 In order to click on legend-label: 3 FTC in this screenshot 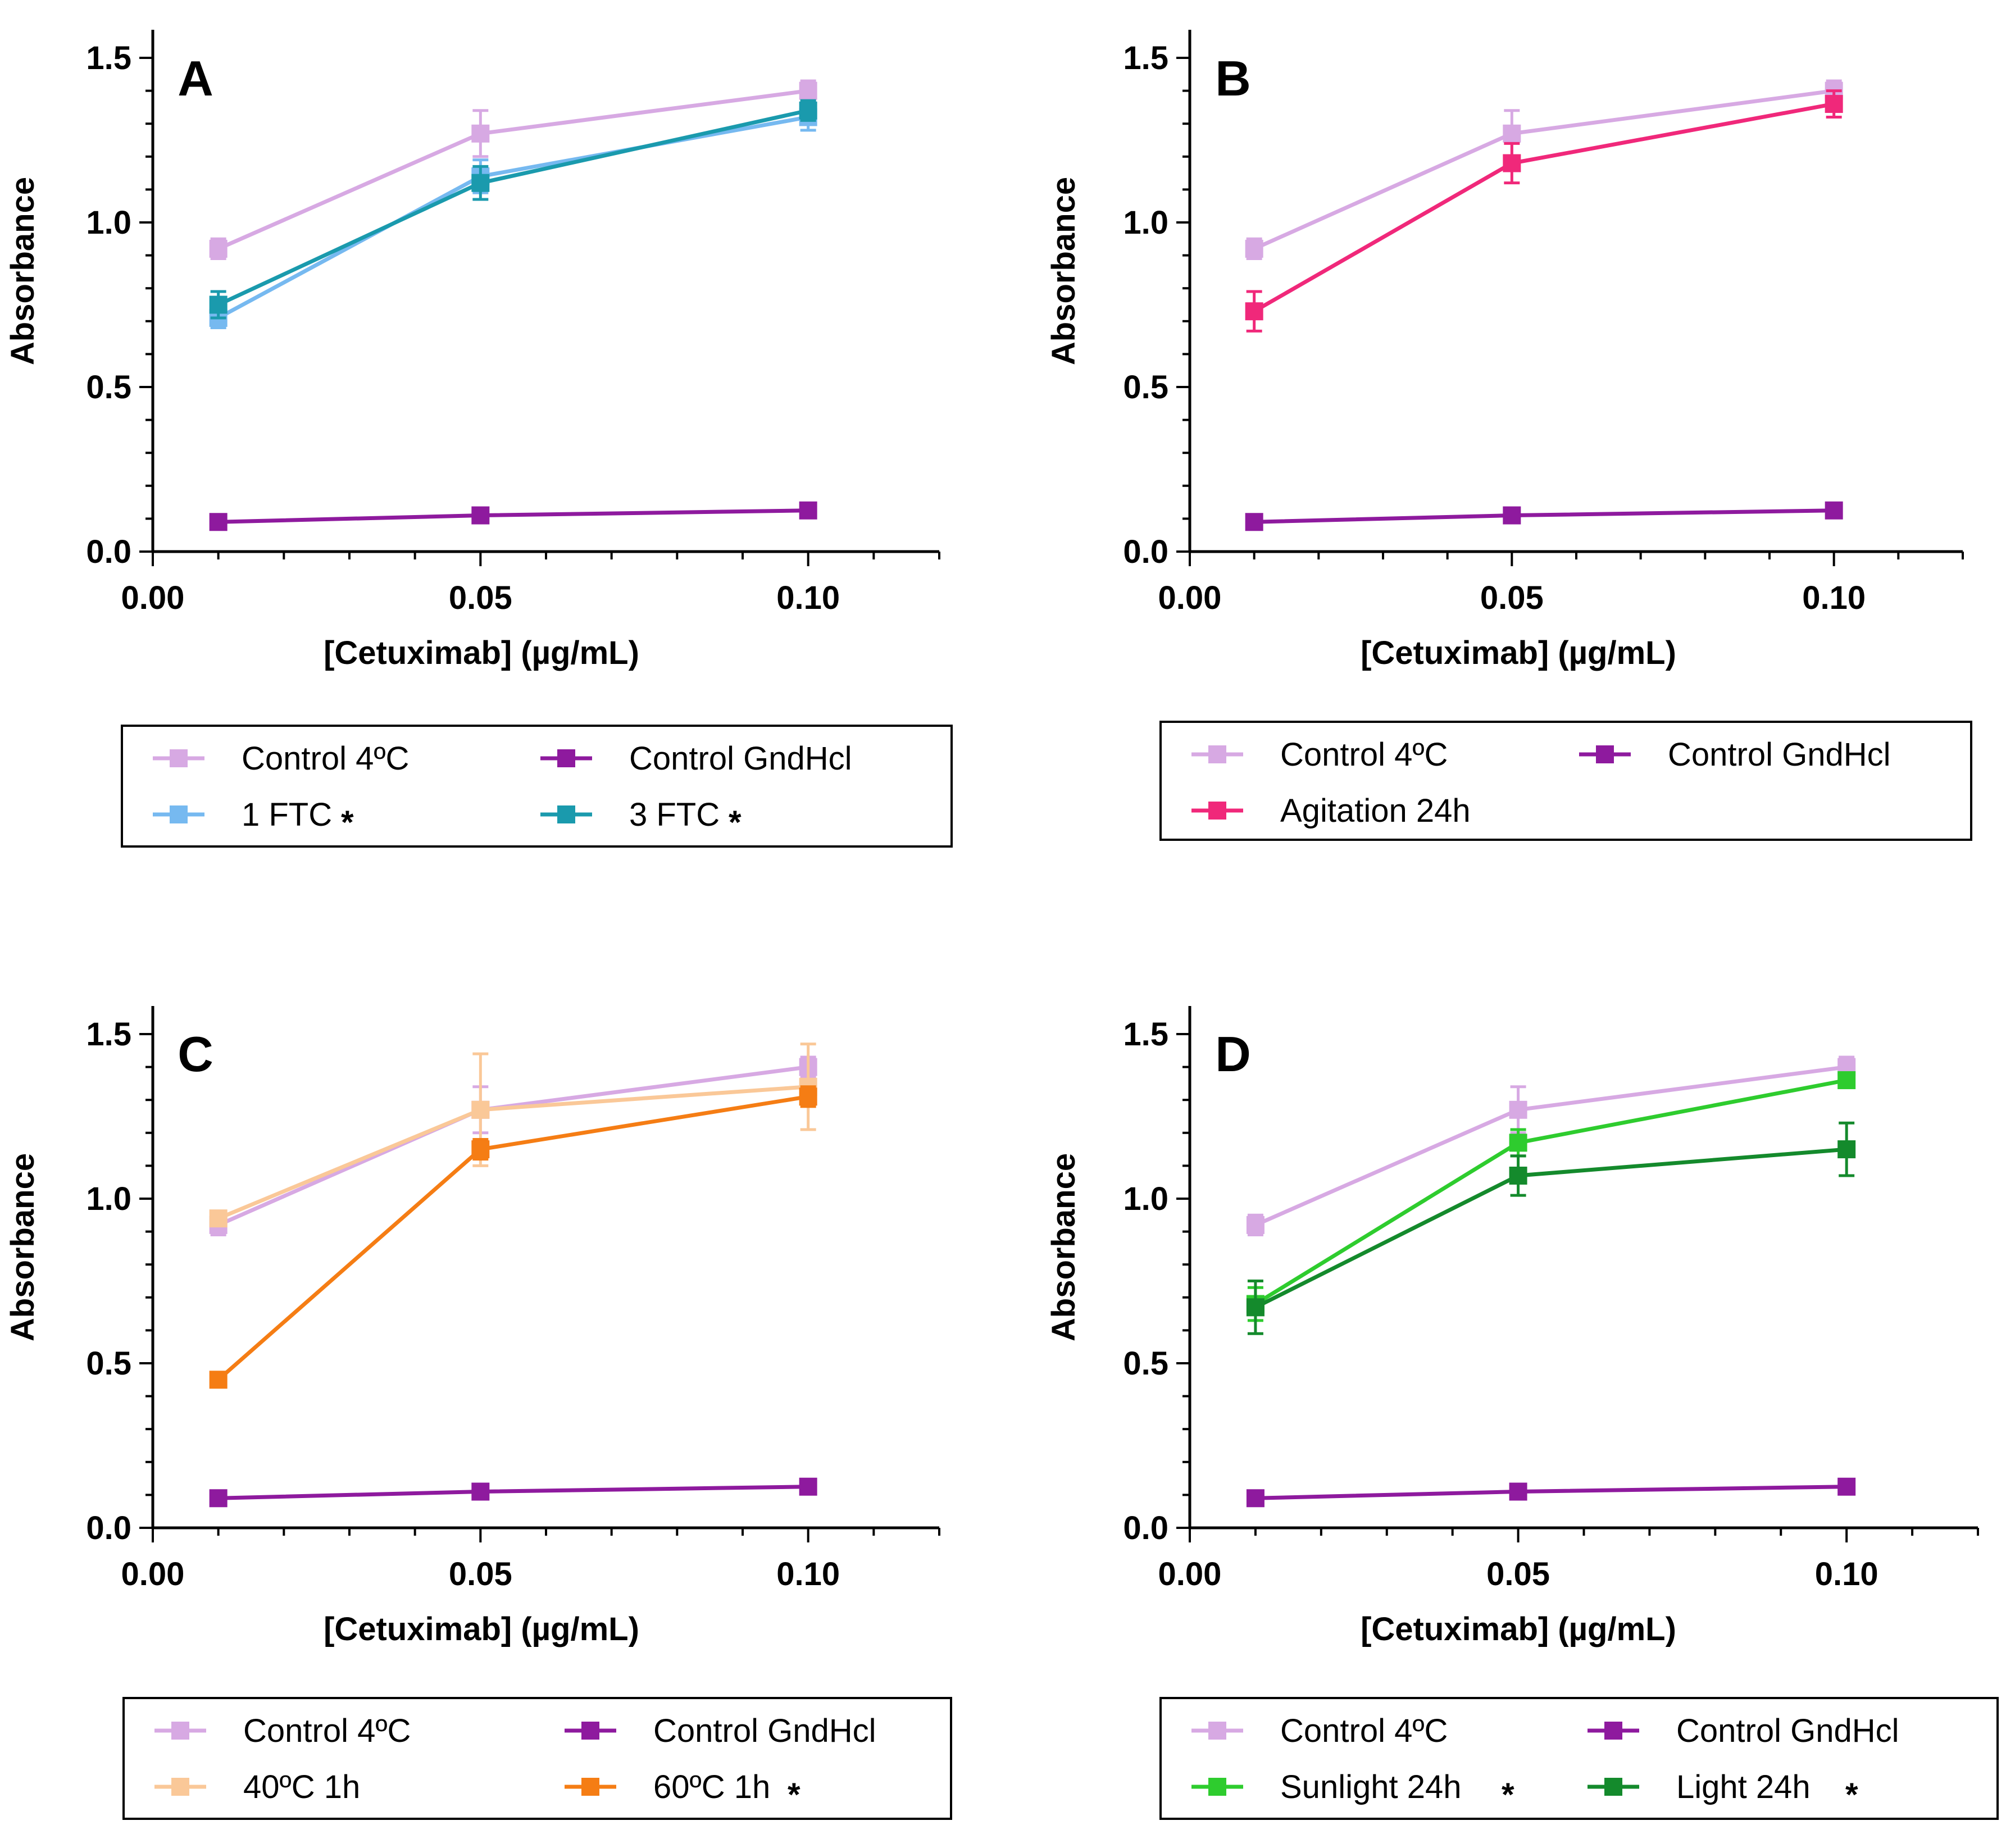, I will do `click(675, 815)`.